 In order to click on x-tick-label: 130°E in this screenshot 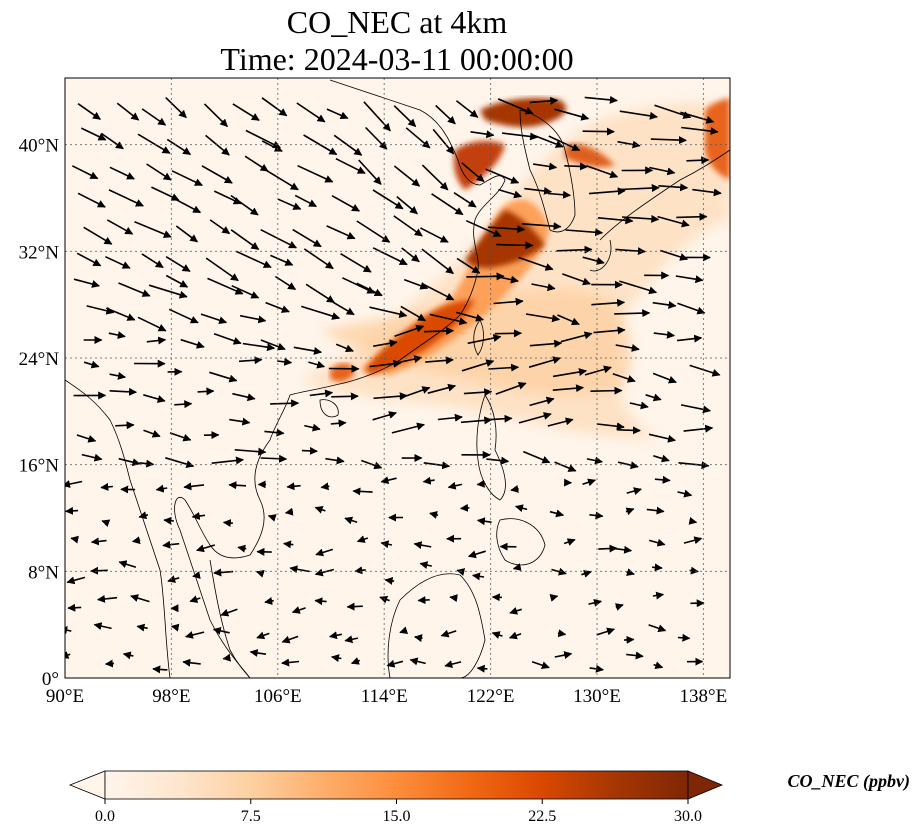, I will do `click(597, 696)`.